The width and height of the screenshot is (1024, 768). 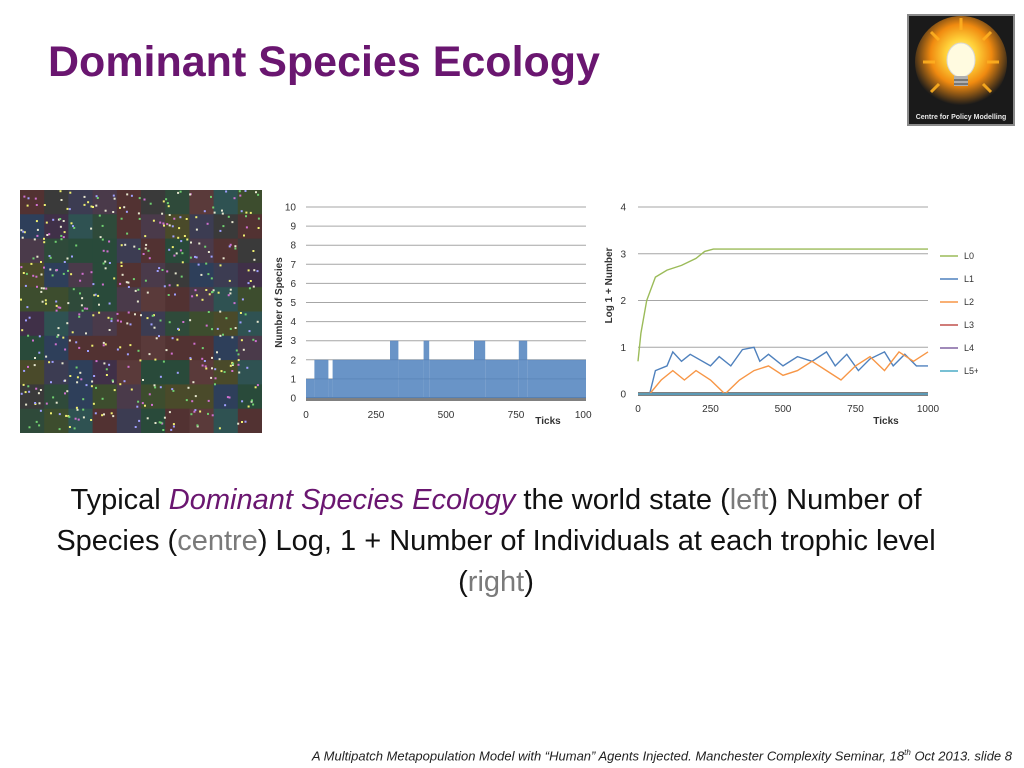 I want to click on y-tick-label: 7, so click(x=293, y=265).